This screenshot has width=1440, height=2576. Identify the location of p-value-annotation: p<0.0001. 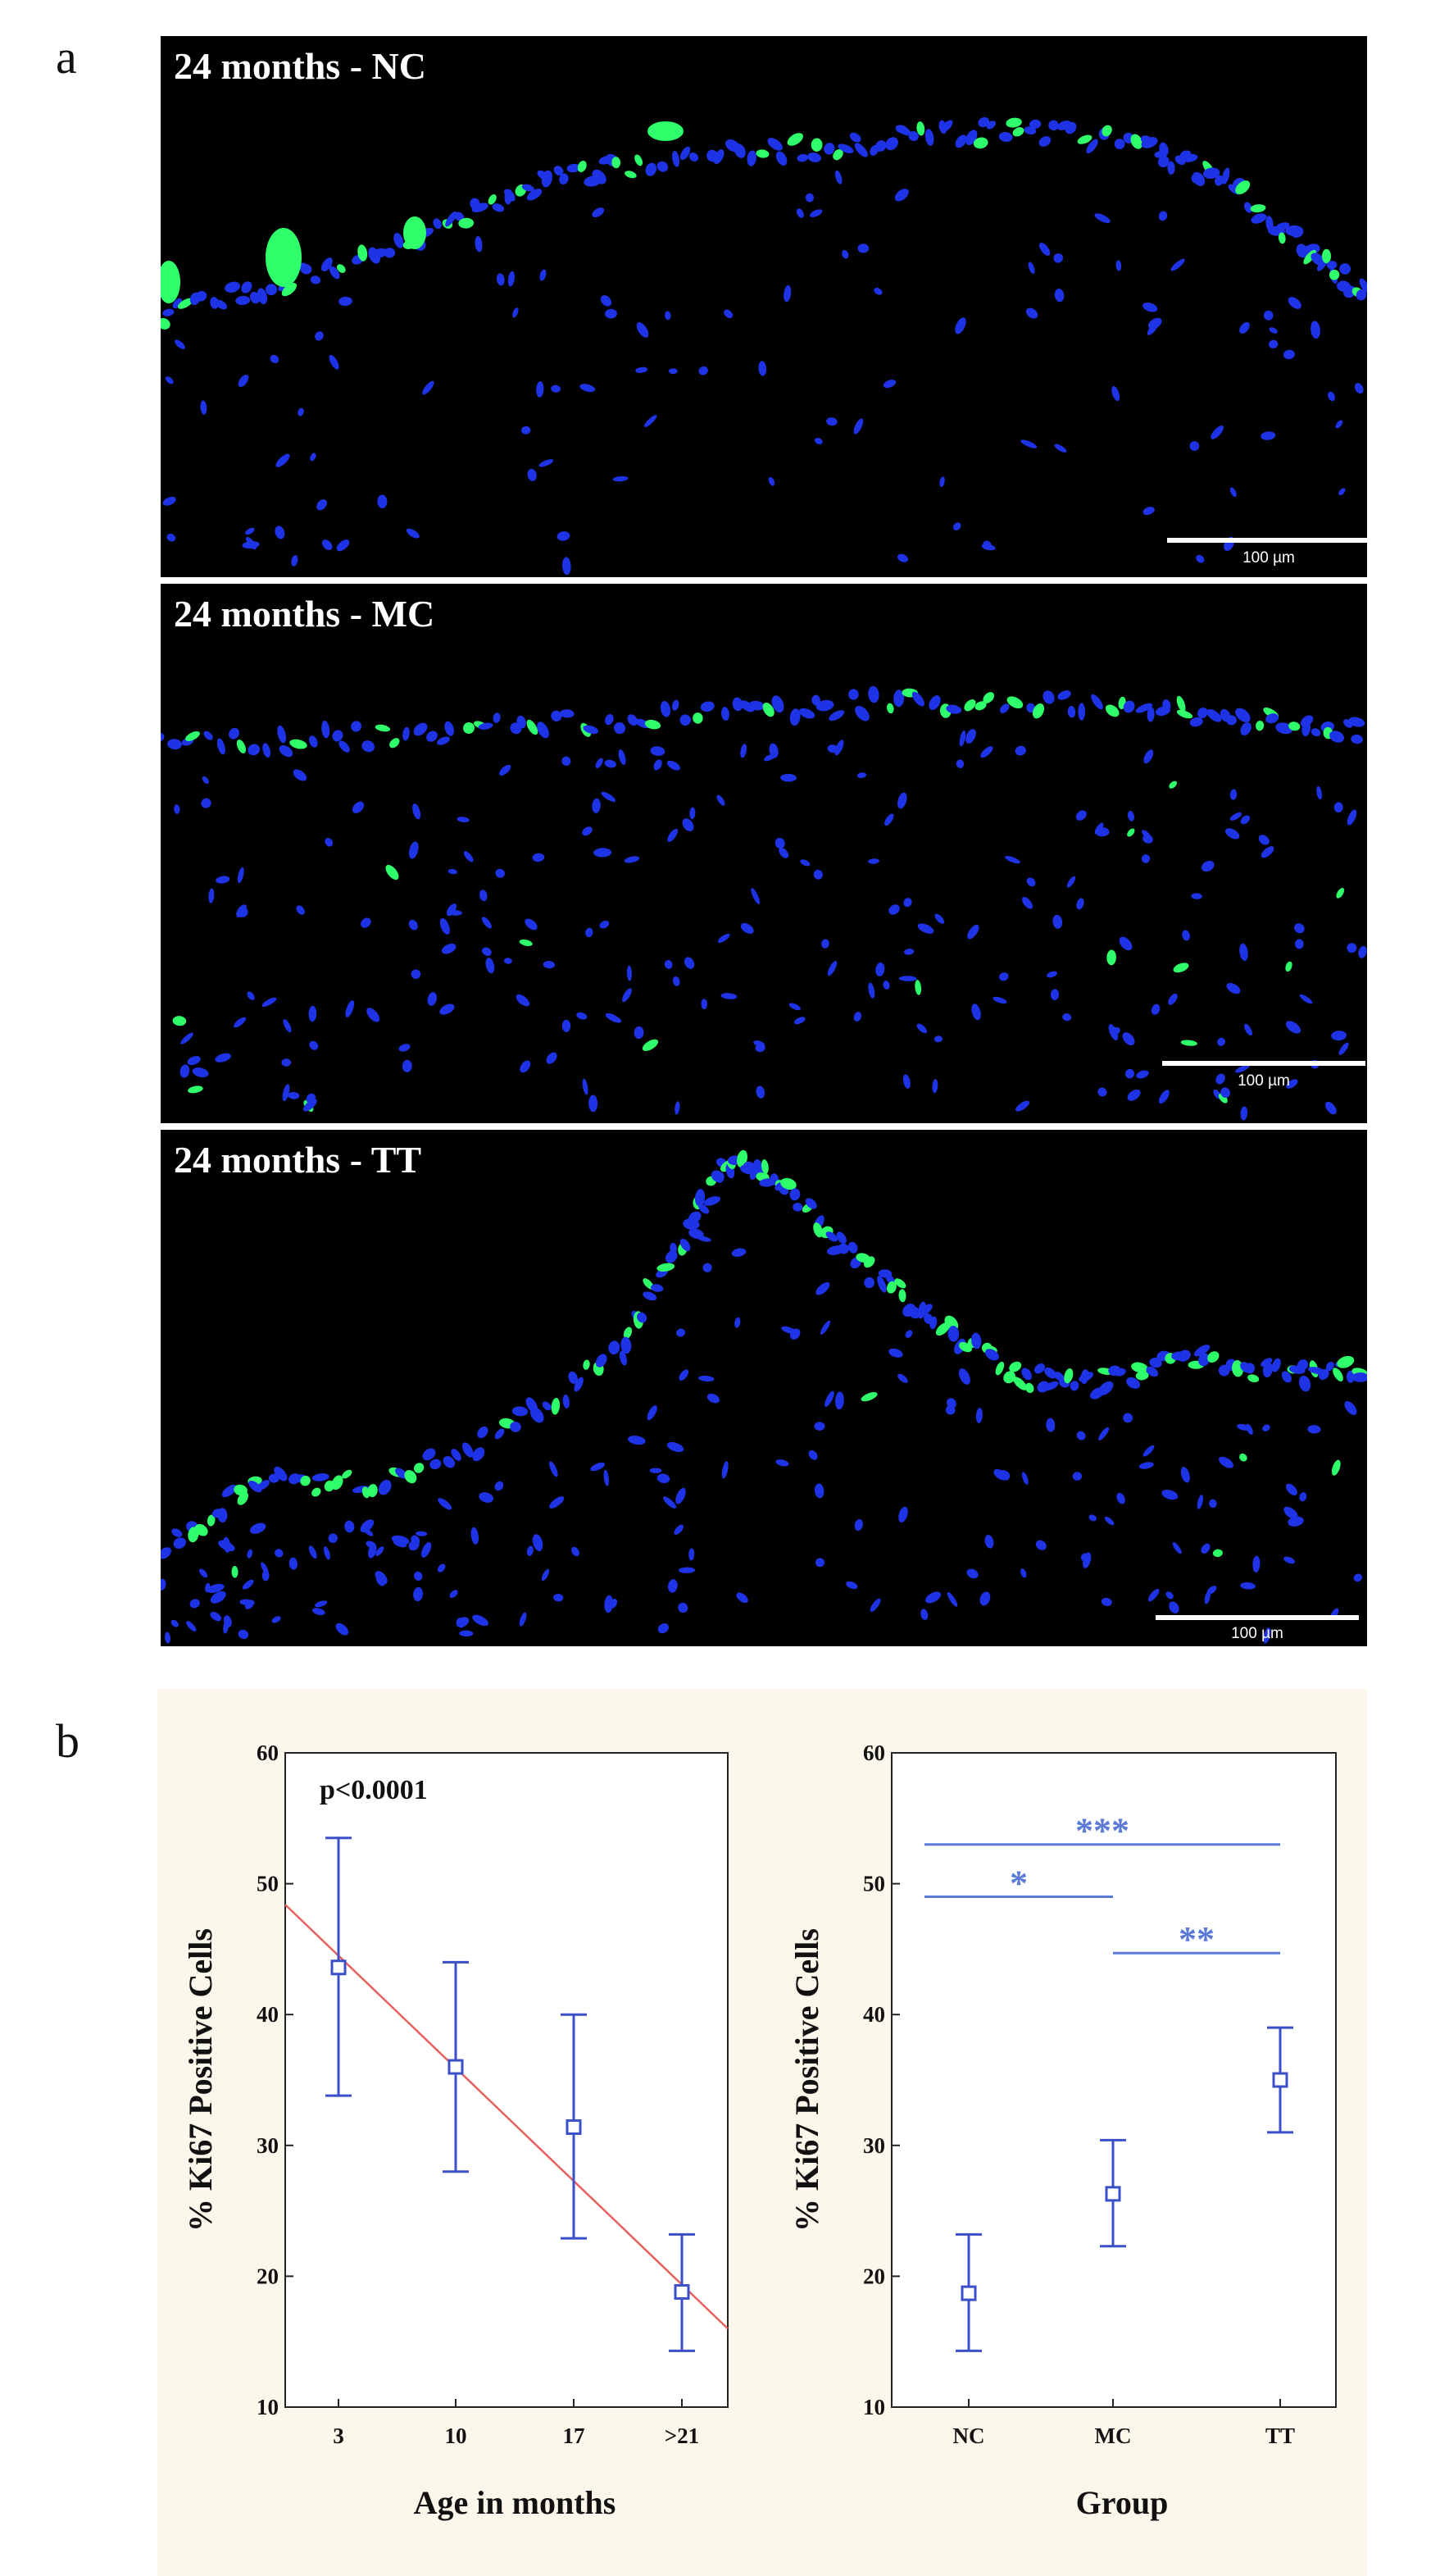
(374, 1790).